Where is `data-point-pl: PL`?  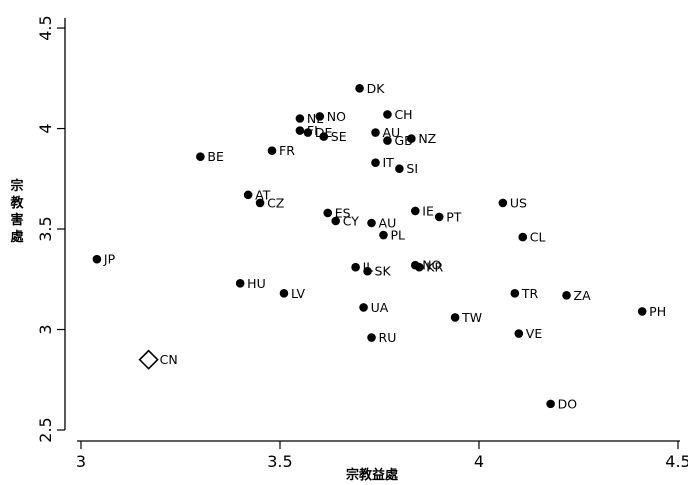
data-point-pl: PL is located at coordinates (392, 235).